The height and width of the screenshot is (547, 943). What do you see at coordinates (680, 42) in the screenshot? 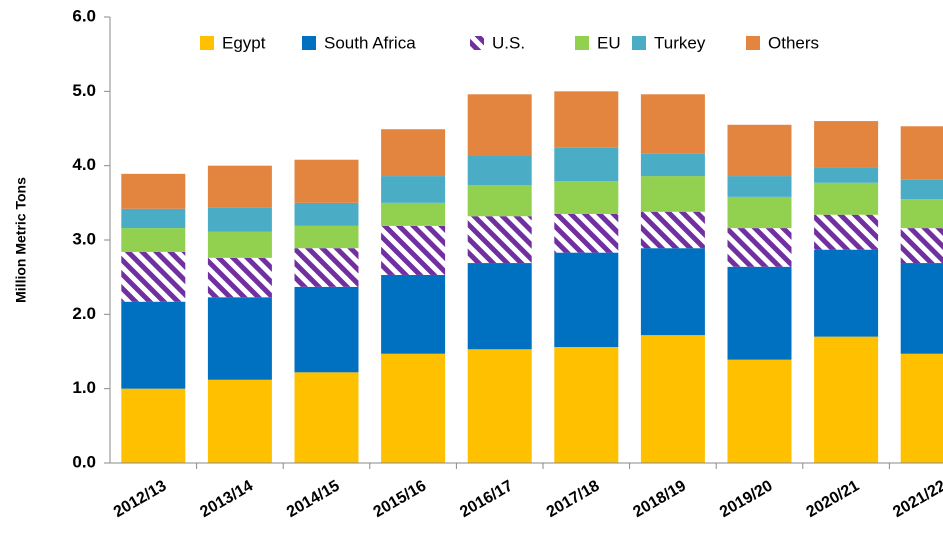
I see `legend-label: Turkey` at bounding box center [680, 42].